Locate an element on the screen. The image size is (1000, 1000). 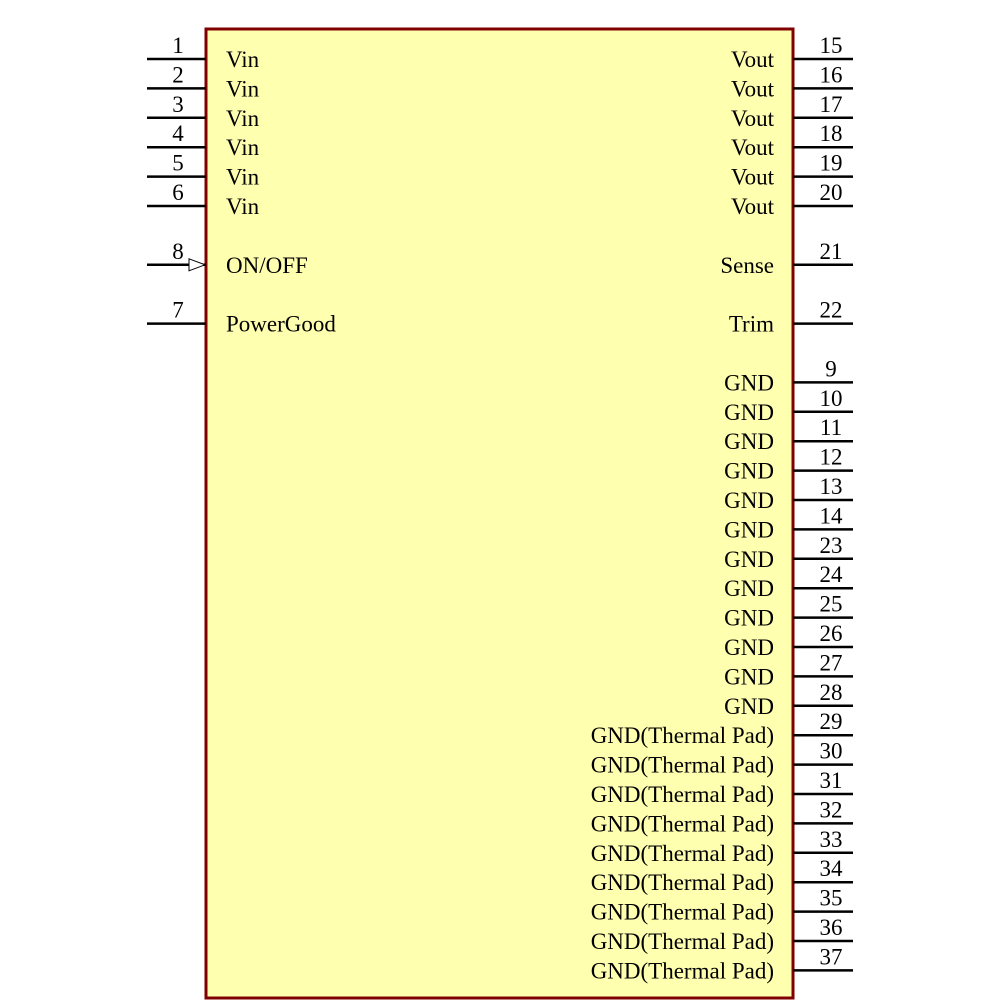
pin-number: 37 is located at coordinates (831, 956).